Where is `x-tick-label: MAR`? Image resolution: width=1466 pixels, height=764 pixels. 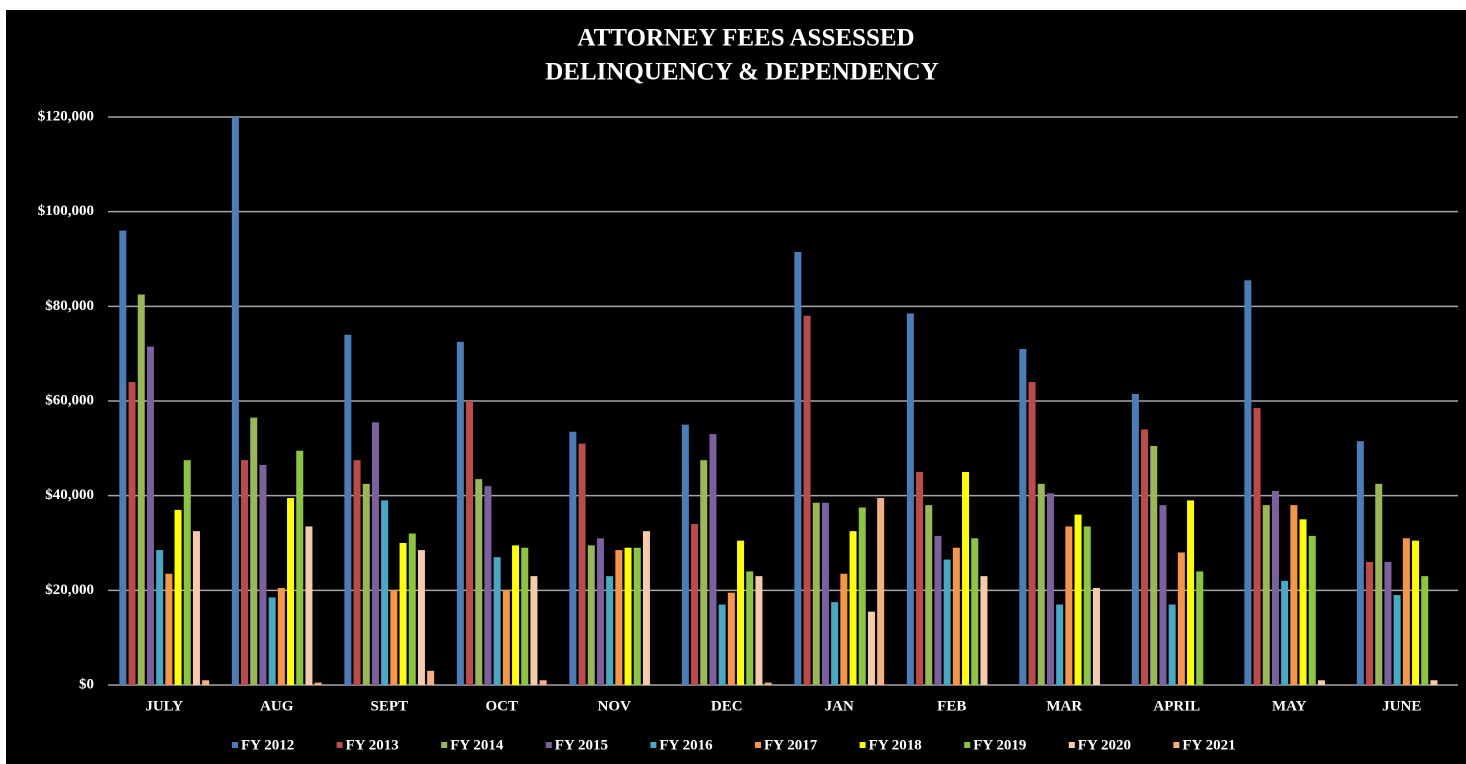 x-tick-label: MAR is located at coordinates (1064, 706).